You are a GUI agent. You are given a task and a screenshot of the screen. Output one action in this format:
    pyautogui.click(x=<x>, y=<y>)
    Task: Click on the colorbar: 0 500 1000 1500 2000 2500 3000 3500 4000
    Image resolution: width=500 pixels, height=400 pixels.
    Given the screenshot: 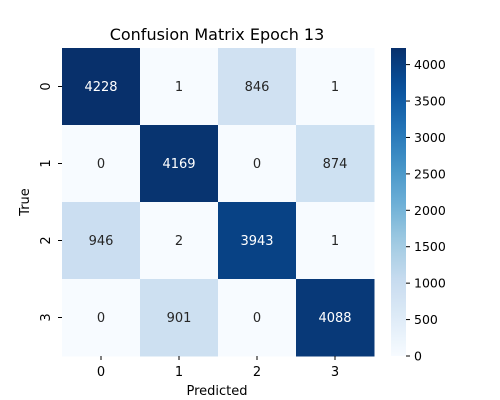 What is the action you would take?
    pyautogui.click(x=418, y=206)
    